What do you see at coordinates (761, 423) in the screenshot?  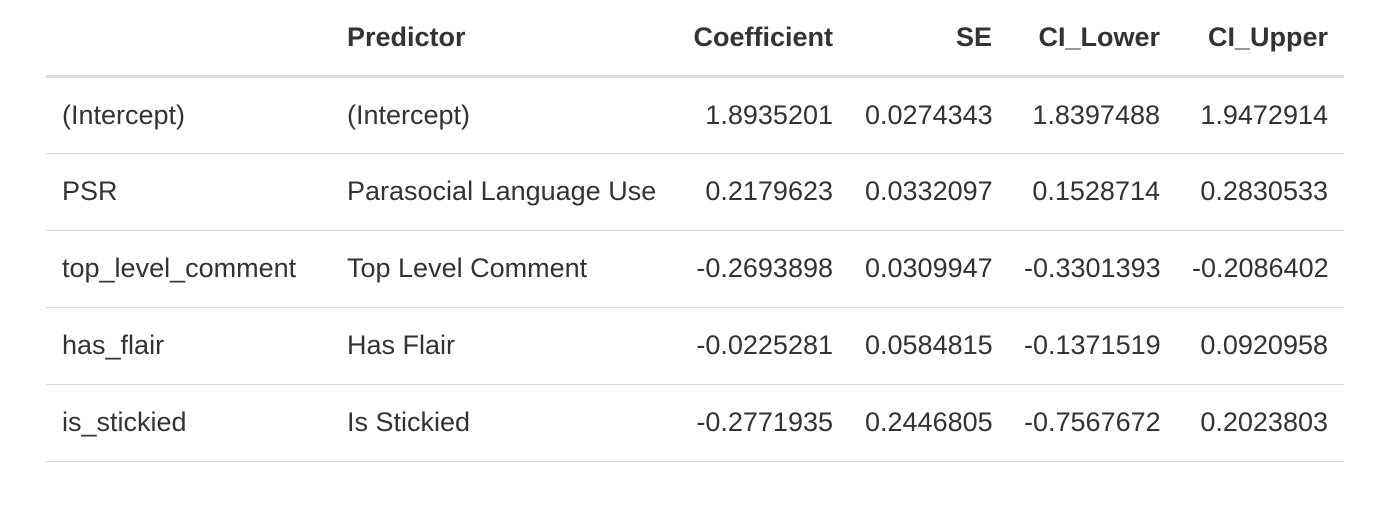 I see `cell-coefficient: -0.2771935` at bounding box center [761, 423].